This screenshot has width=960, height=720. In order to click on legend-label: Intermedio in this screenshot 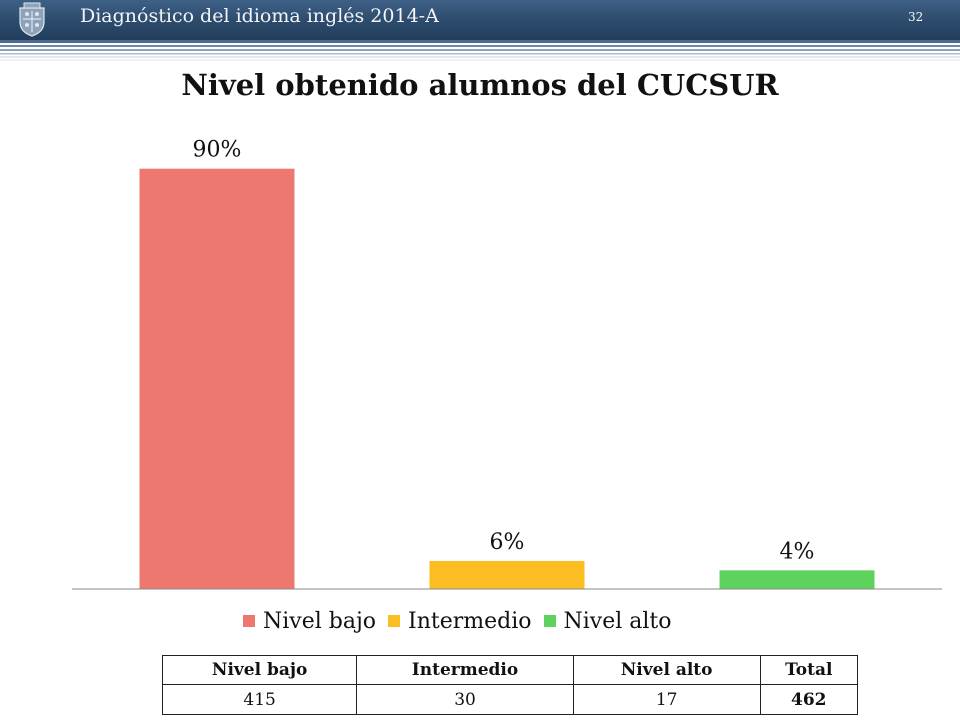, I will do `click(470, 621)`.